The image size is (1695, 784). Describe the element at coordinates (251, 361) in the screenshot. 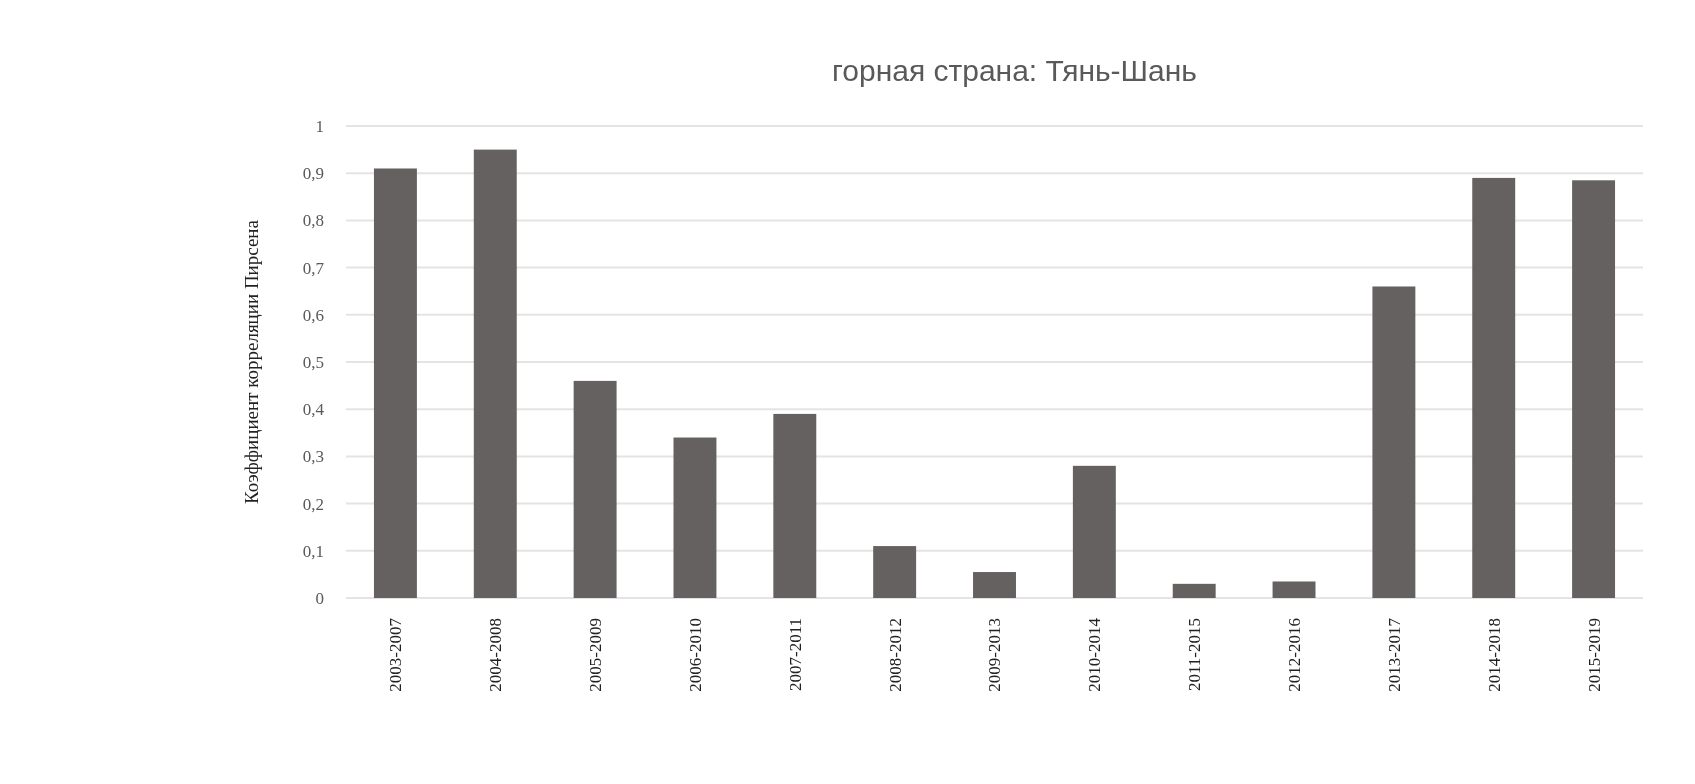

I see `y-axis-title: Коэффициент корреляции Пирсена` at that location.